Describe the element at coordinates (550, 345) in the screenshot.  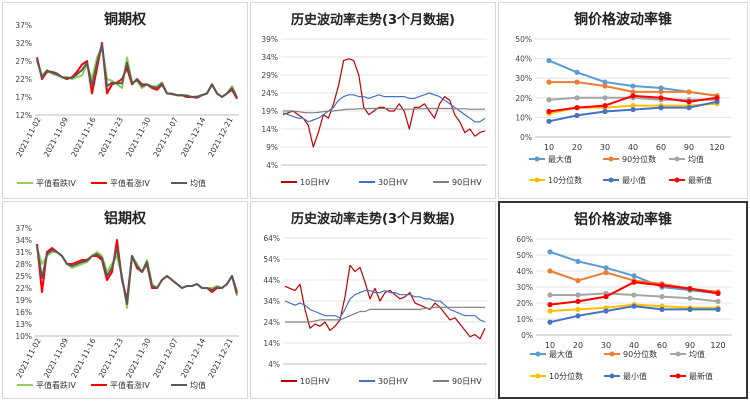
I see `x-tick-label: 10` at that location.